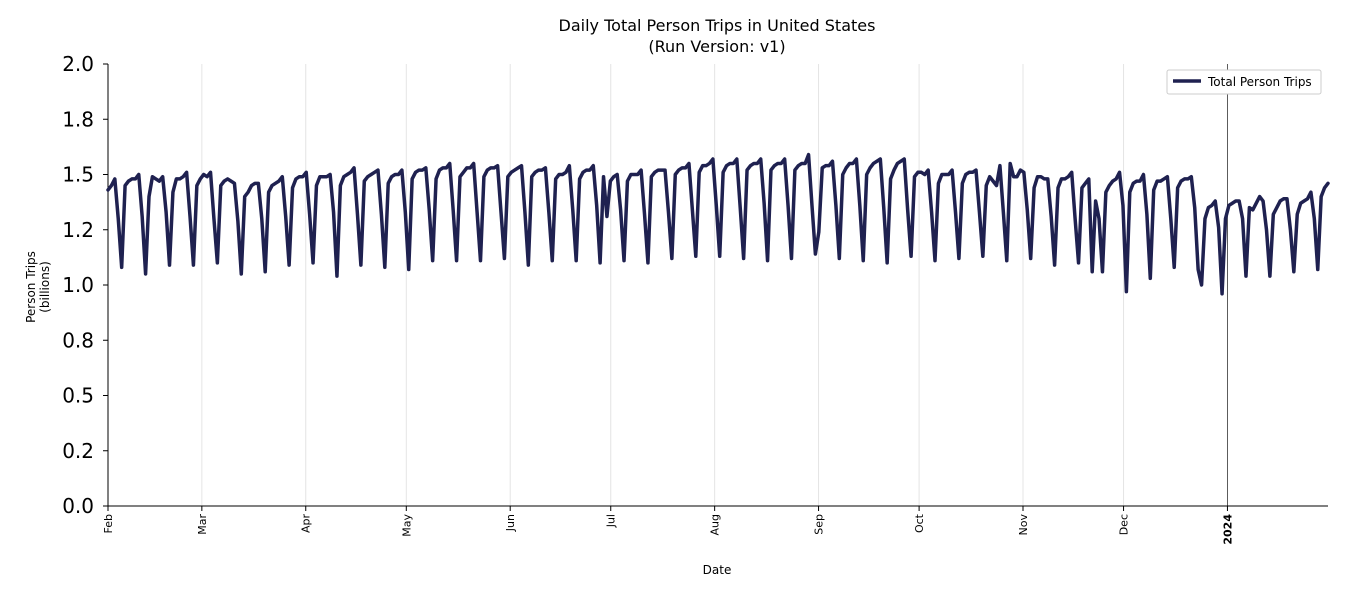 The image size is (1350, 600). I want to click on y-tick-label: 0.0, so click(78, 506).